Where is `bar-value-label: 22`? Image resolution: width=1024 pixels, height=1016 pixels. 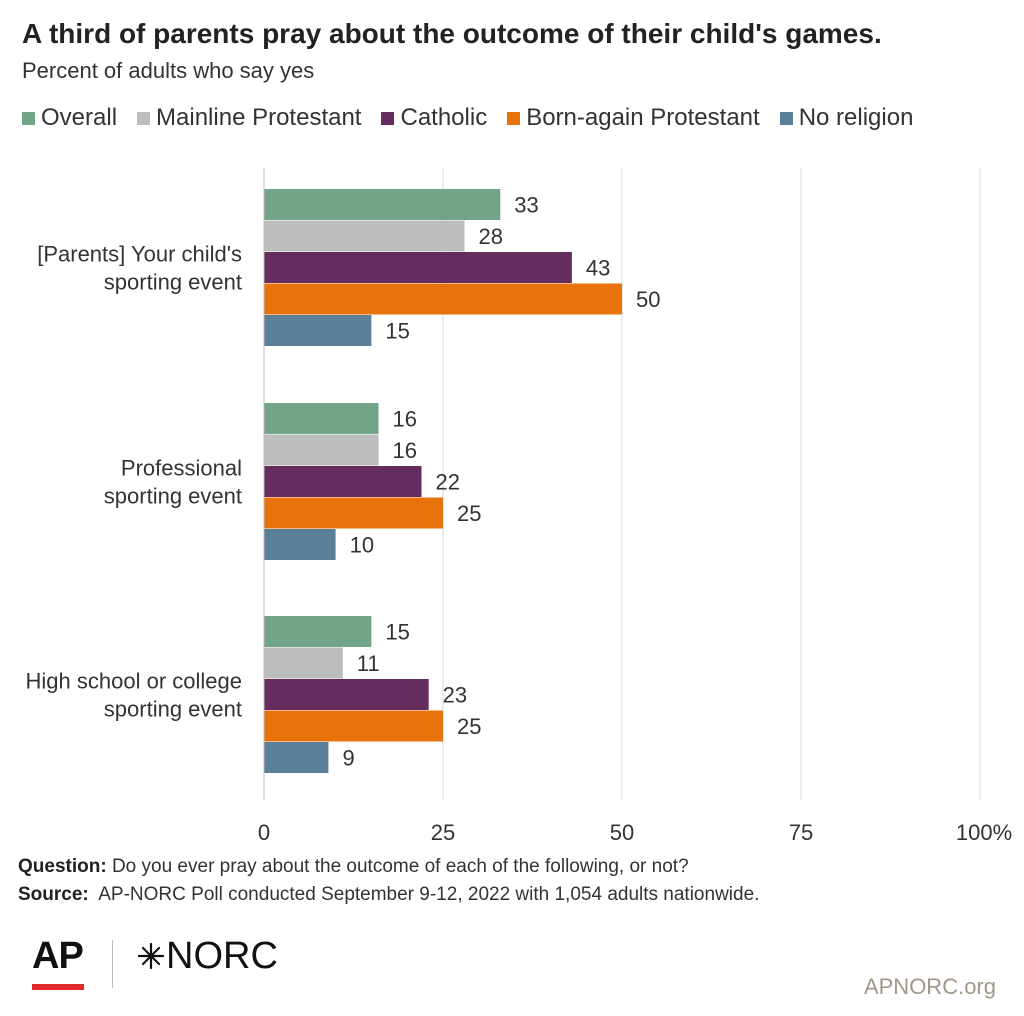 bar-value-label: 22 is located at coordinates (448, 482).